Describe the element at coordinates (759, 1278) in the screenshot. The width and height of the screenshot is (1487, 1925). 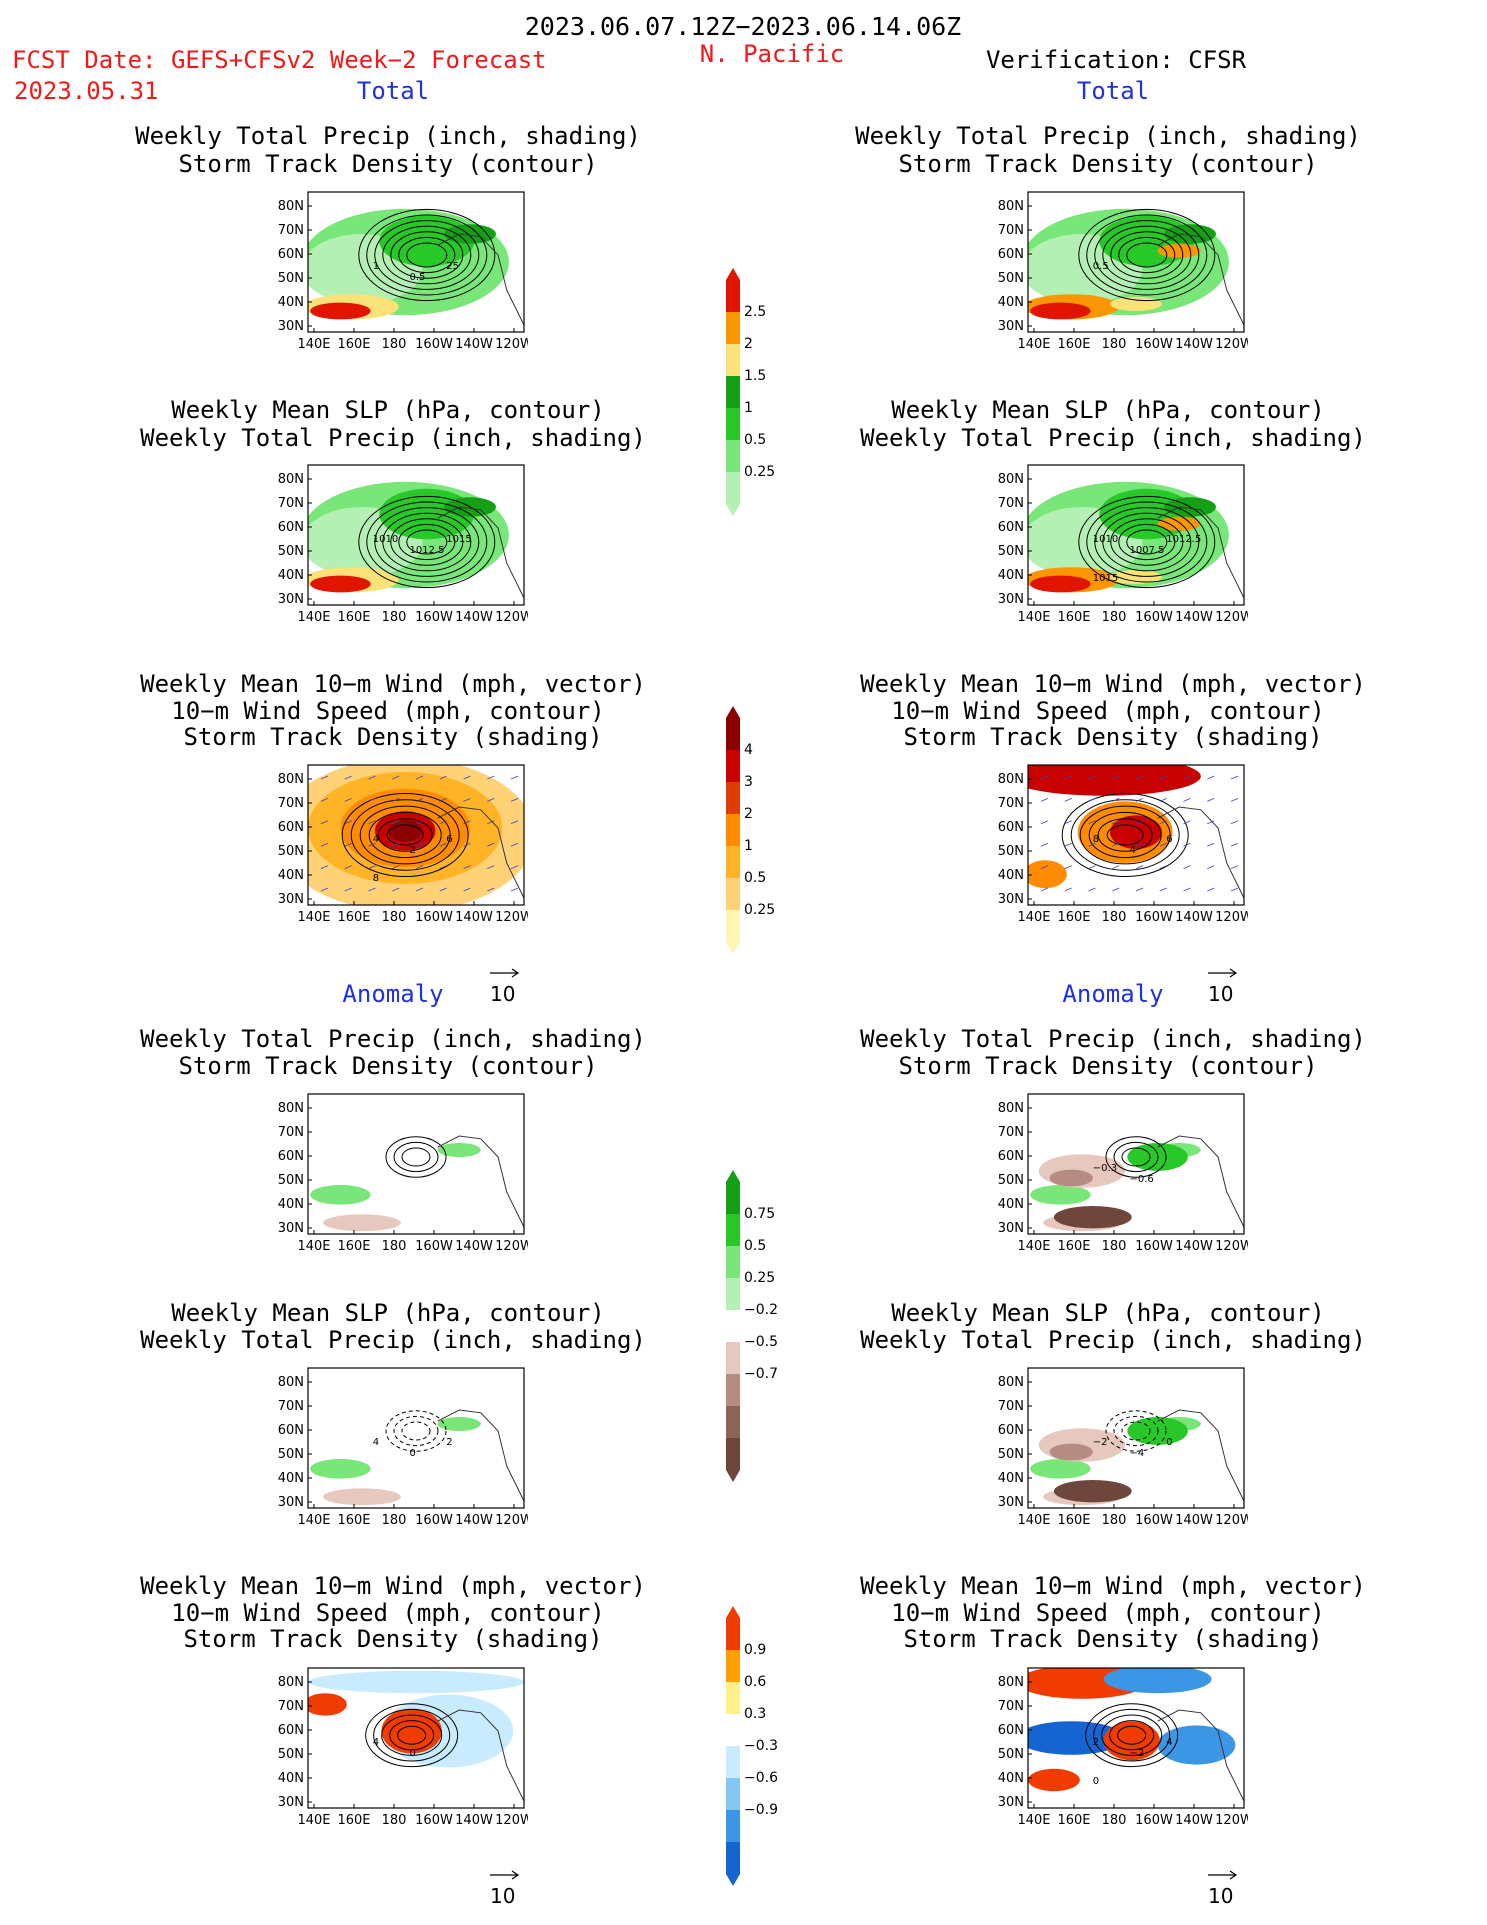
I see `colorbar-label: 0.25` at that location.